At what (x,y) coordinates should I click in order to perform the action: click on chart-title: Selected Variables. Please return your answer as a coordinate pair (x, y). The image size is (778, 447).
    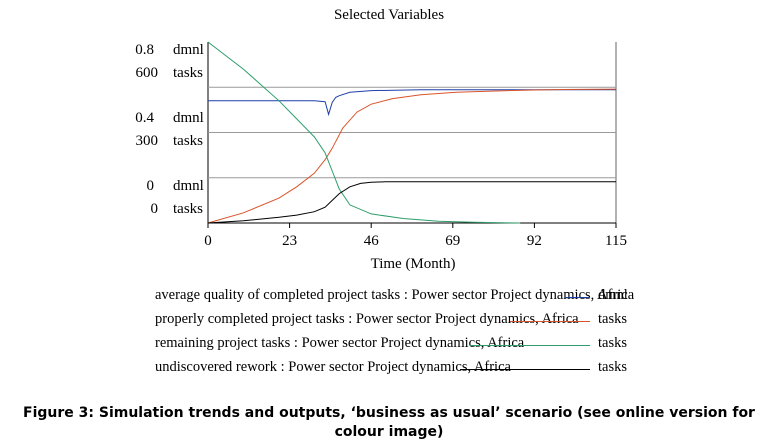
    Looking at the image, I should click on (389, 15).